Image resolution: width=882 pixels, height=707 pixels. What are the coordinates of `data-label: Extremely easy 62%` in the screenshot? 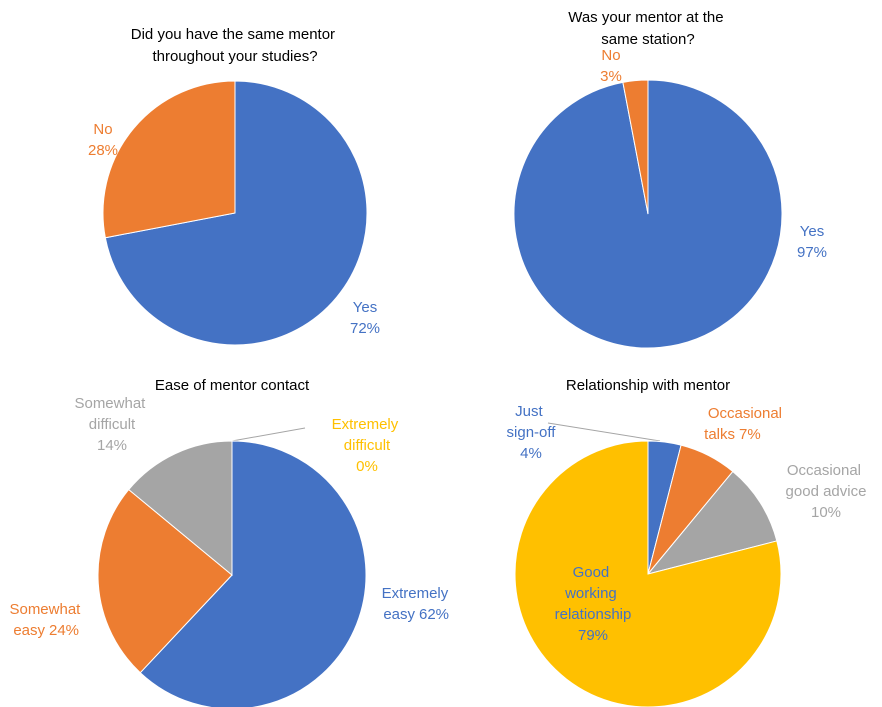 It's located at (417, 604).